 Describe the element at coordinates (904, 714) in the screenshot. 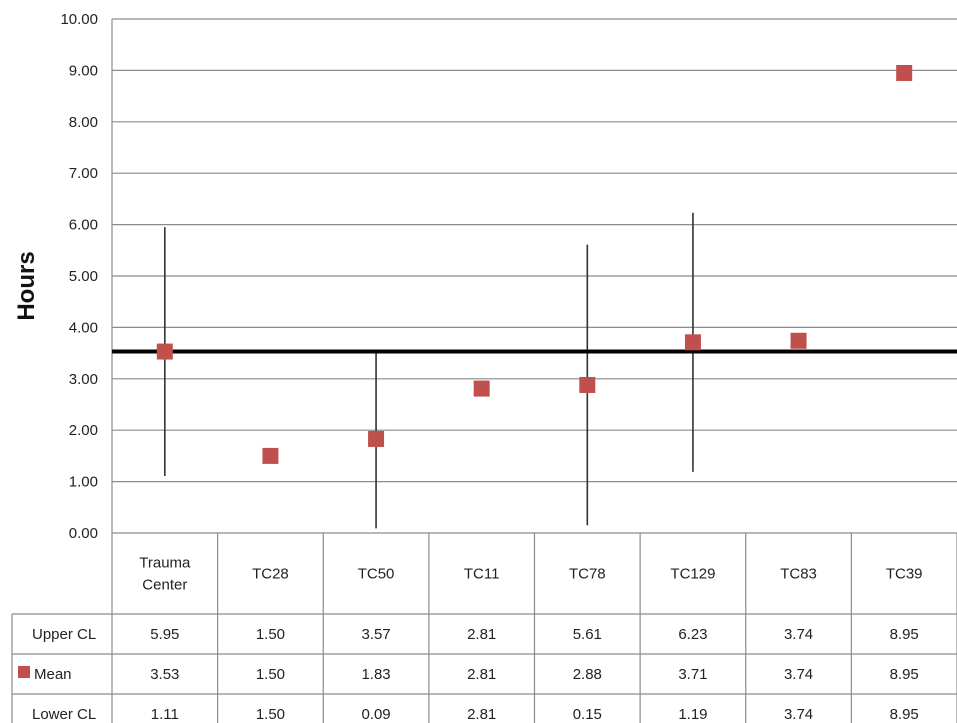

I see `cell-2-7: 8.95` at that location.